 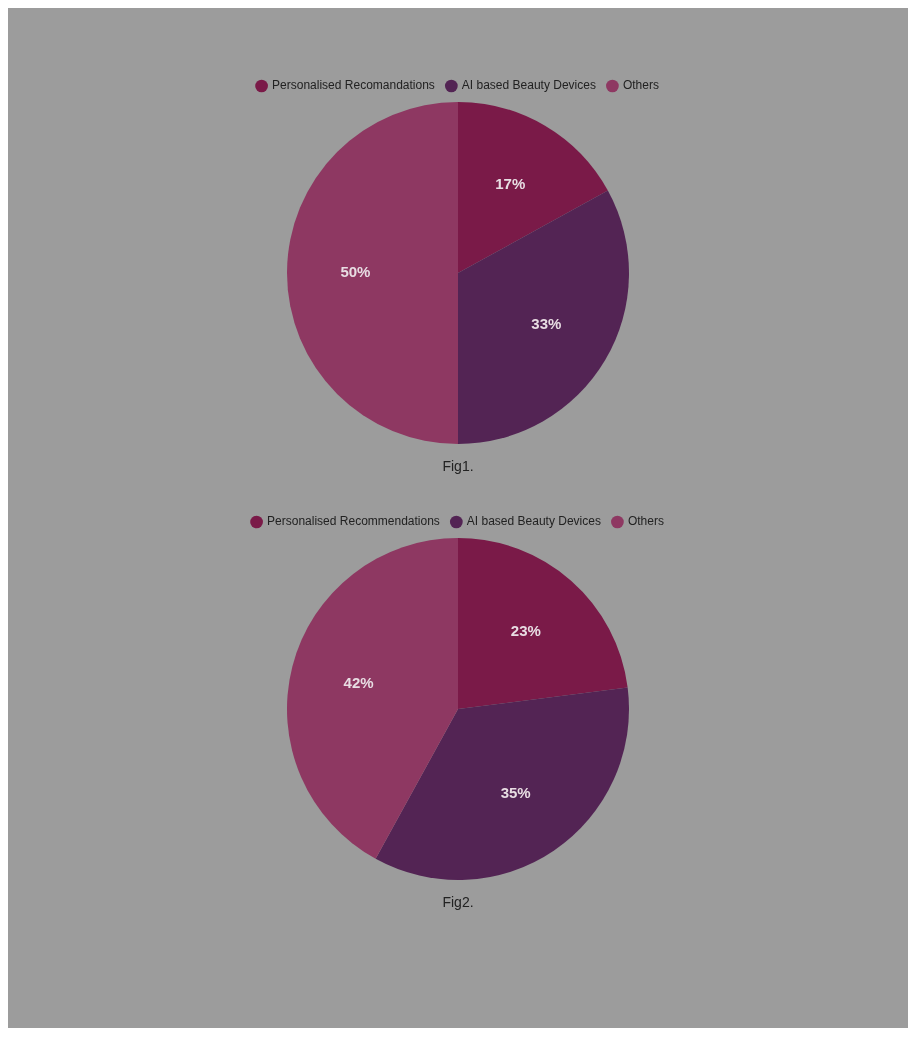 I want to click on legend-label: Personalised Recomandations, so click(x=353, y=85).